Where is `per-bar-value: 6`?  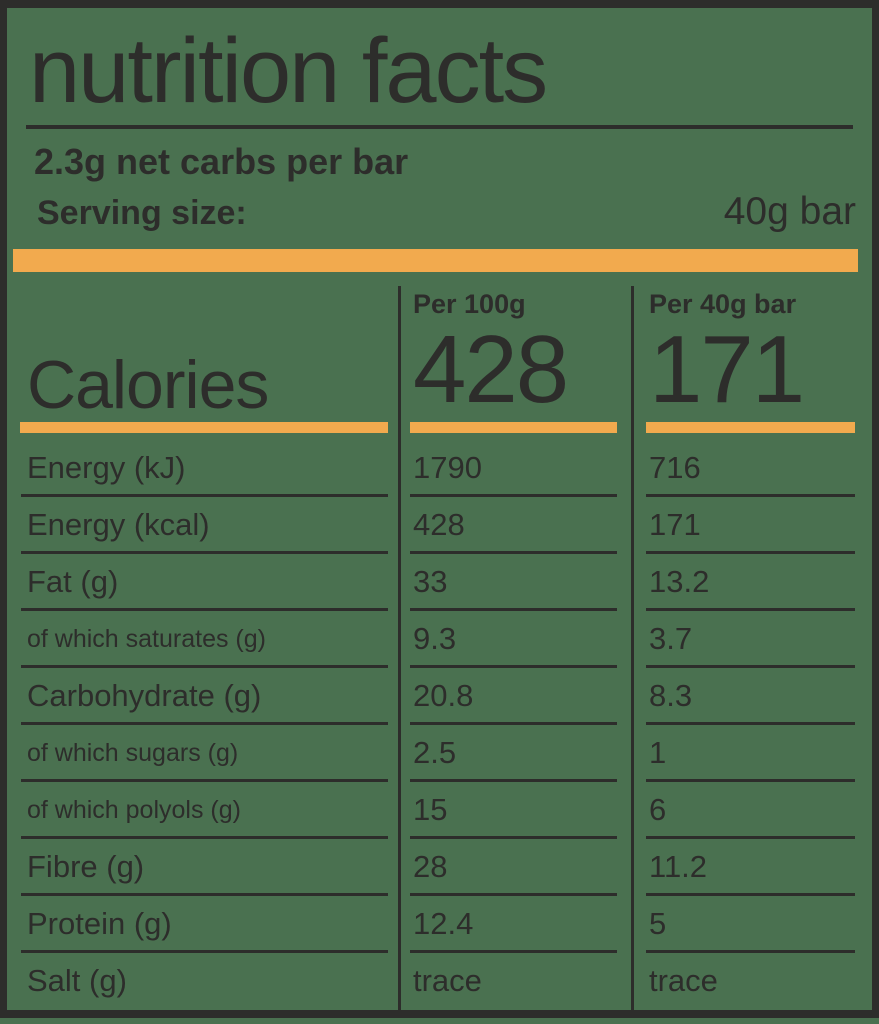 per-bar-value: 6 is located at coordinates (658, 810).